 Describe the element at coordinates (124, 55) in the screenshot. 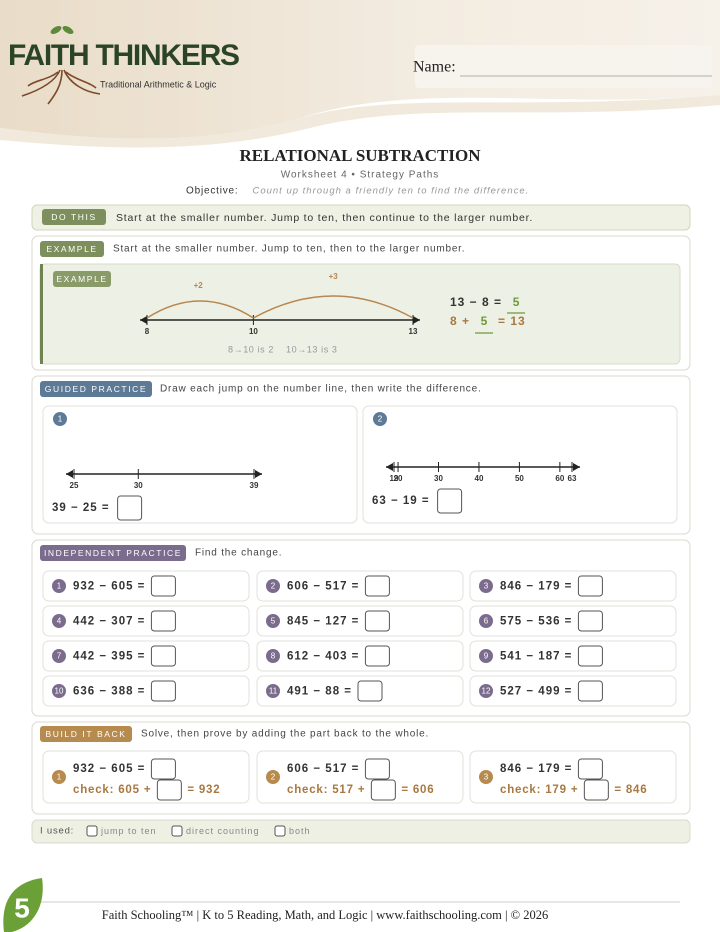

I see `brand: FAITH THINKERS` at that location.